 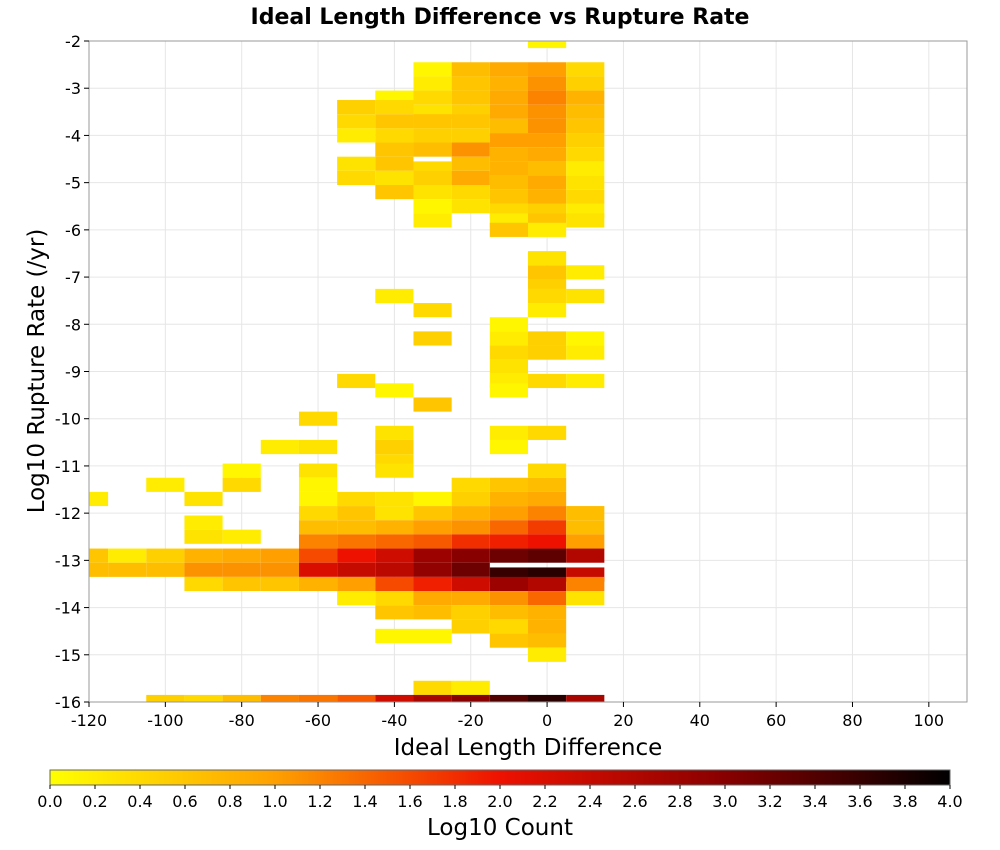 What do you see at coordinates (507, 716) in the screenshot?
I see `x-axis-ticks: -120 -100 -80 -60 -40 -20 0 20 40 60 80 100` at bounding box center [507, 716].